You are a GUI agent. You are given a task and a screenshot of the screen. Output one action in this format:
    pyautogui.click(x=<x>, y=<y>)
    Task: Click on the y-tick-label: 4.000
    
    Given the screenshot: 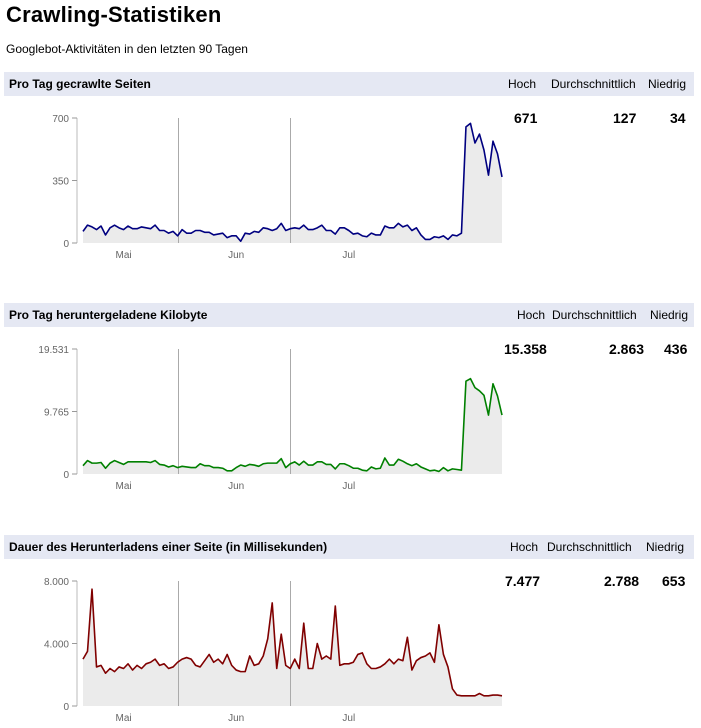 What is the action you would take?
    pyautogui.click(x=56, y=645)
    